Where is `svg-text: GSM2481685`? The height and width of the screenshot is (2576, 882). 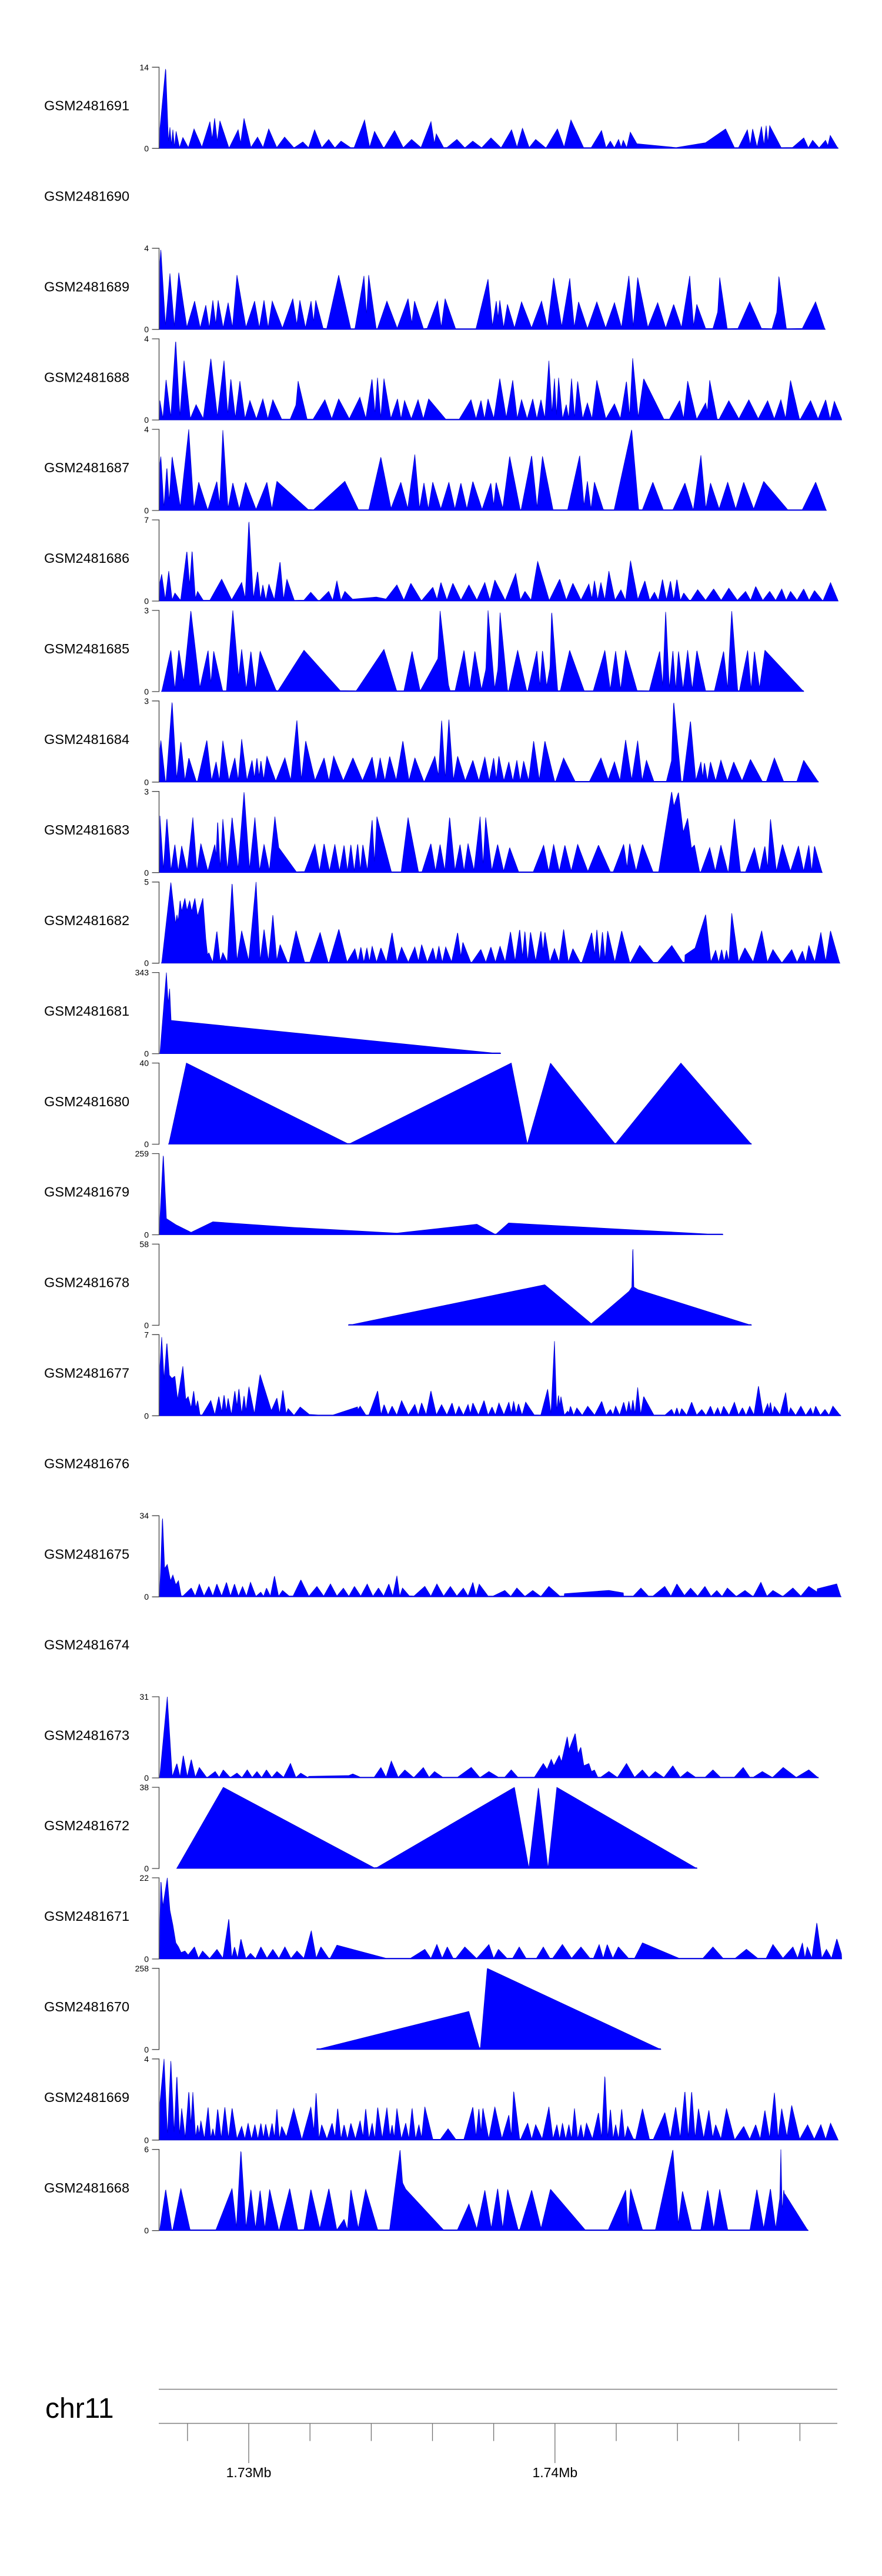
svg-text: GSM2481685 is located at coordinates (86, 648).